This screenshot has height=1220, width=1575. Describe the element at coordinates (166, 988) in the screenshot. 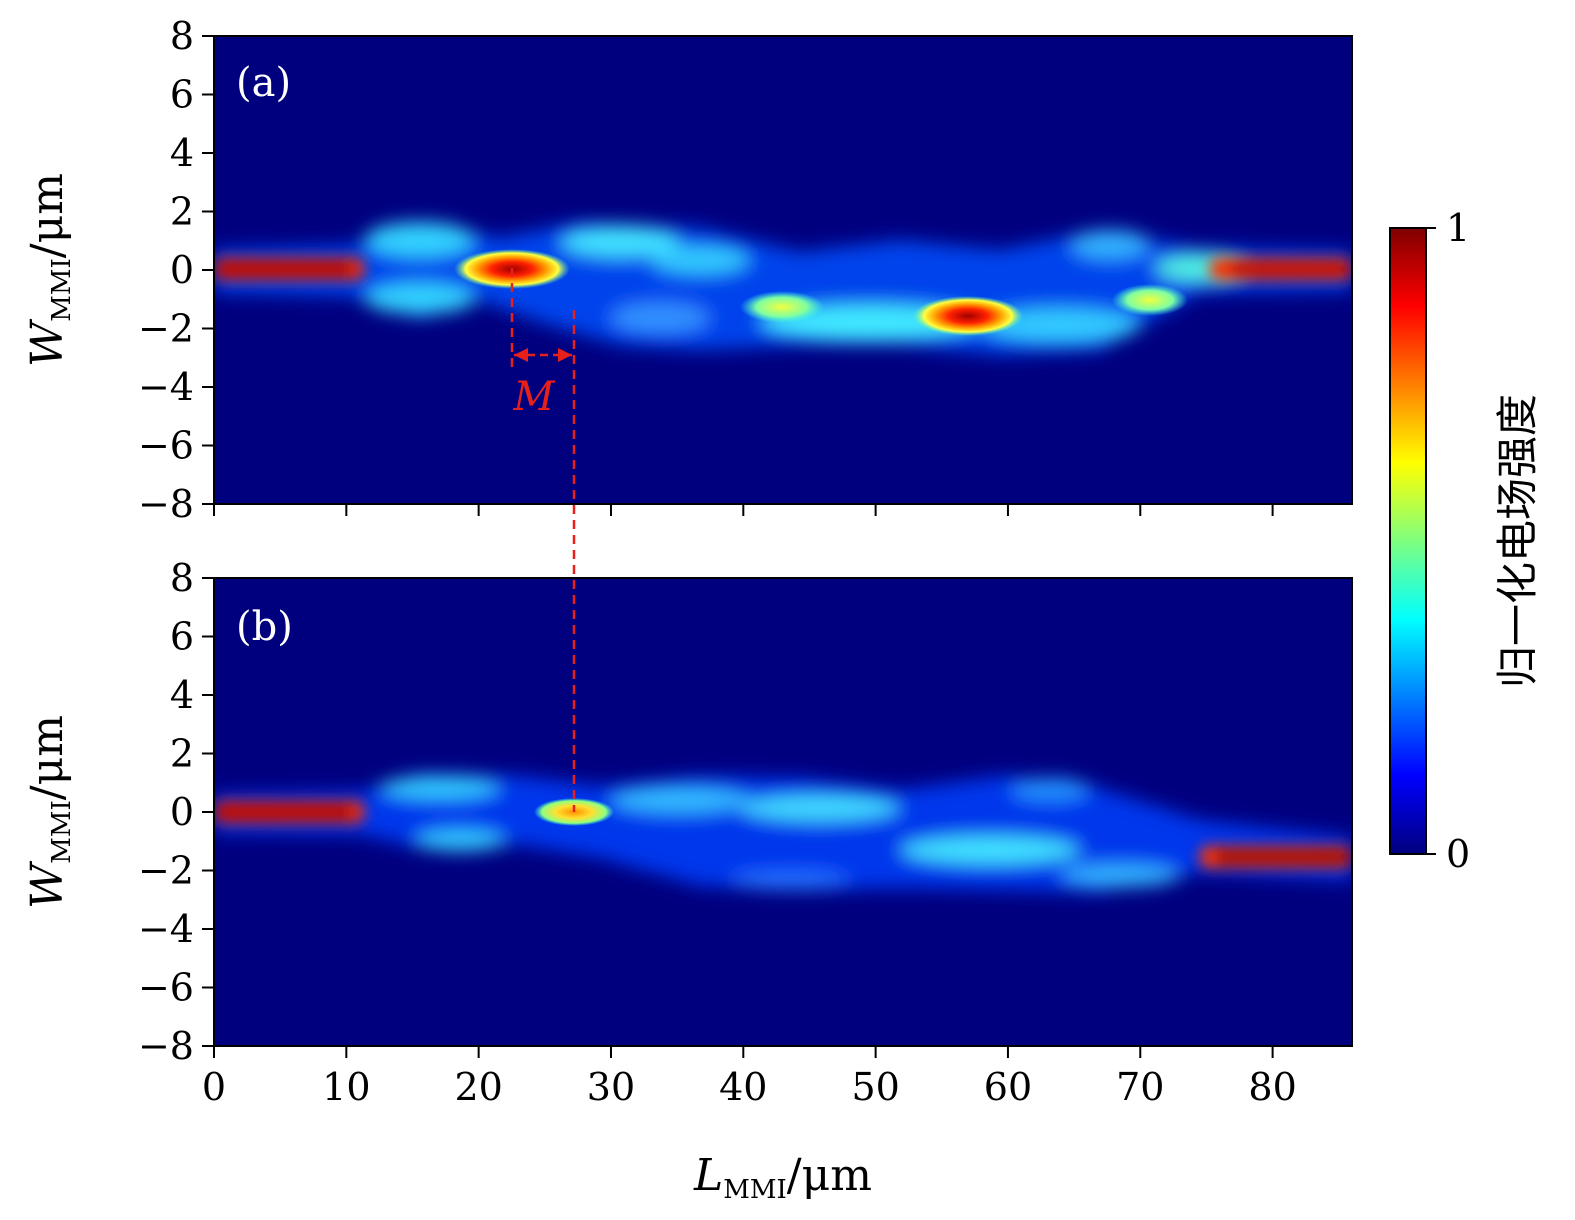

I see `panel-b-y-tick-label-7: −6` at that location.